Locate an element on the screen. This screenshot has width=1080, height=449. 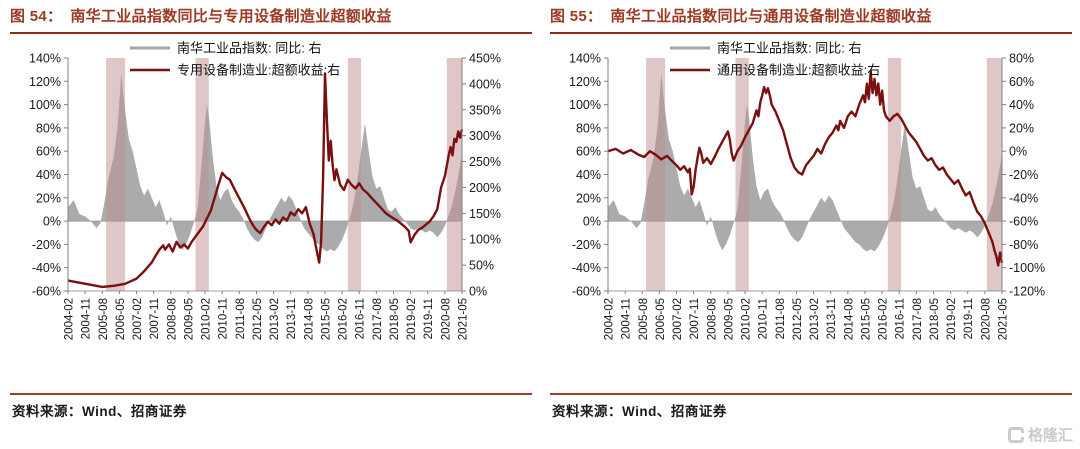
left-axis-tick-label: 80% is located at coordinates (588, 128).